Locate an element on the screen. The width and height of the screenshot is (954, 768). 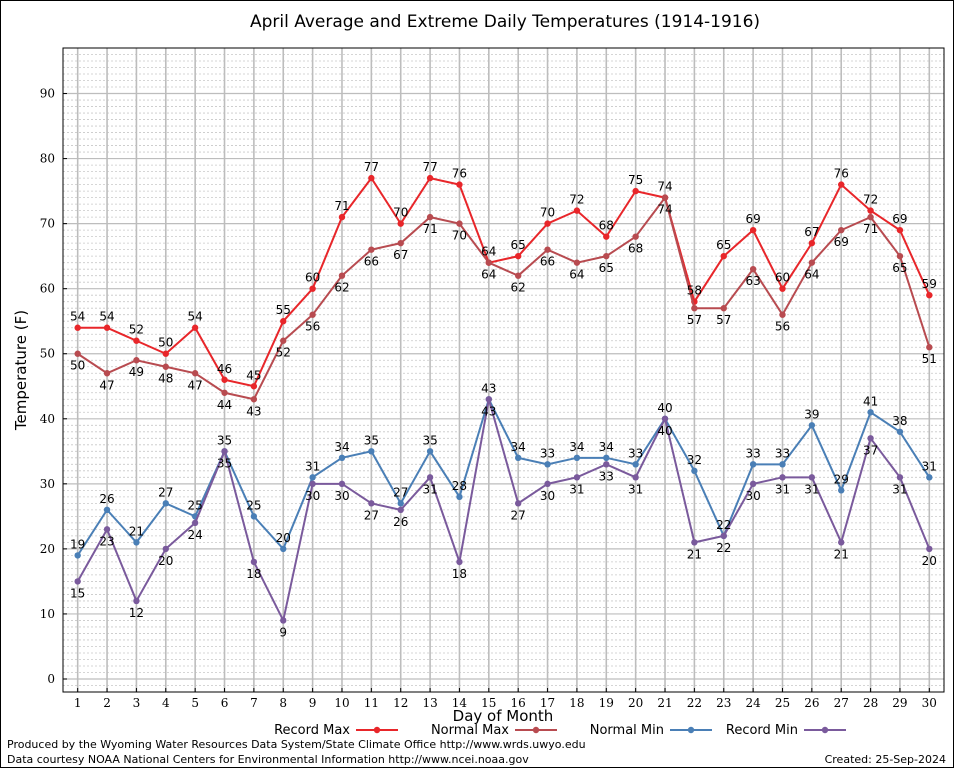
y-tick-label: 30 is located at coordinates (47, 484).